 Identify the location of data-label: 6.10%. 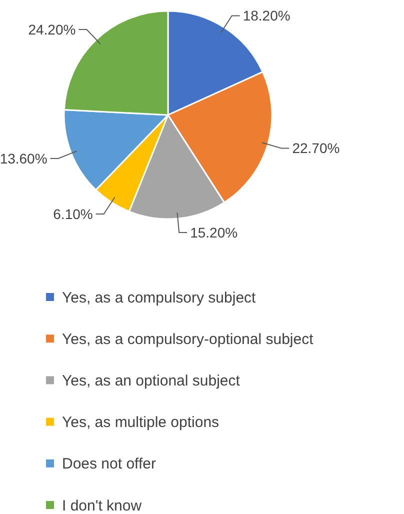
(73, 214).